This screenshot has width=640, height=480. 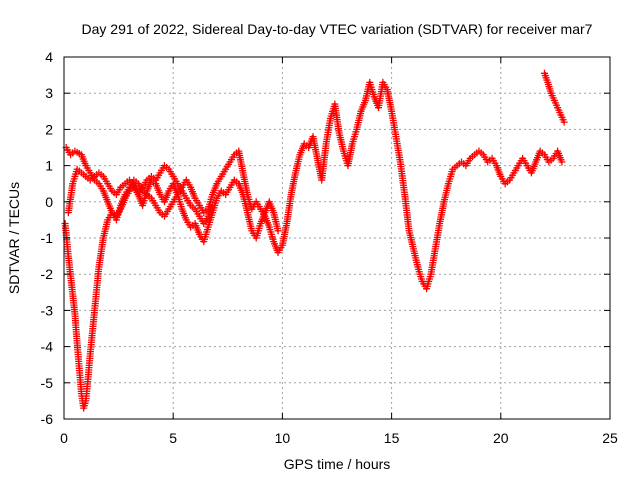 I want to click on x-tick-label: 5, so click(x=173, y=438).